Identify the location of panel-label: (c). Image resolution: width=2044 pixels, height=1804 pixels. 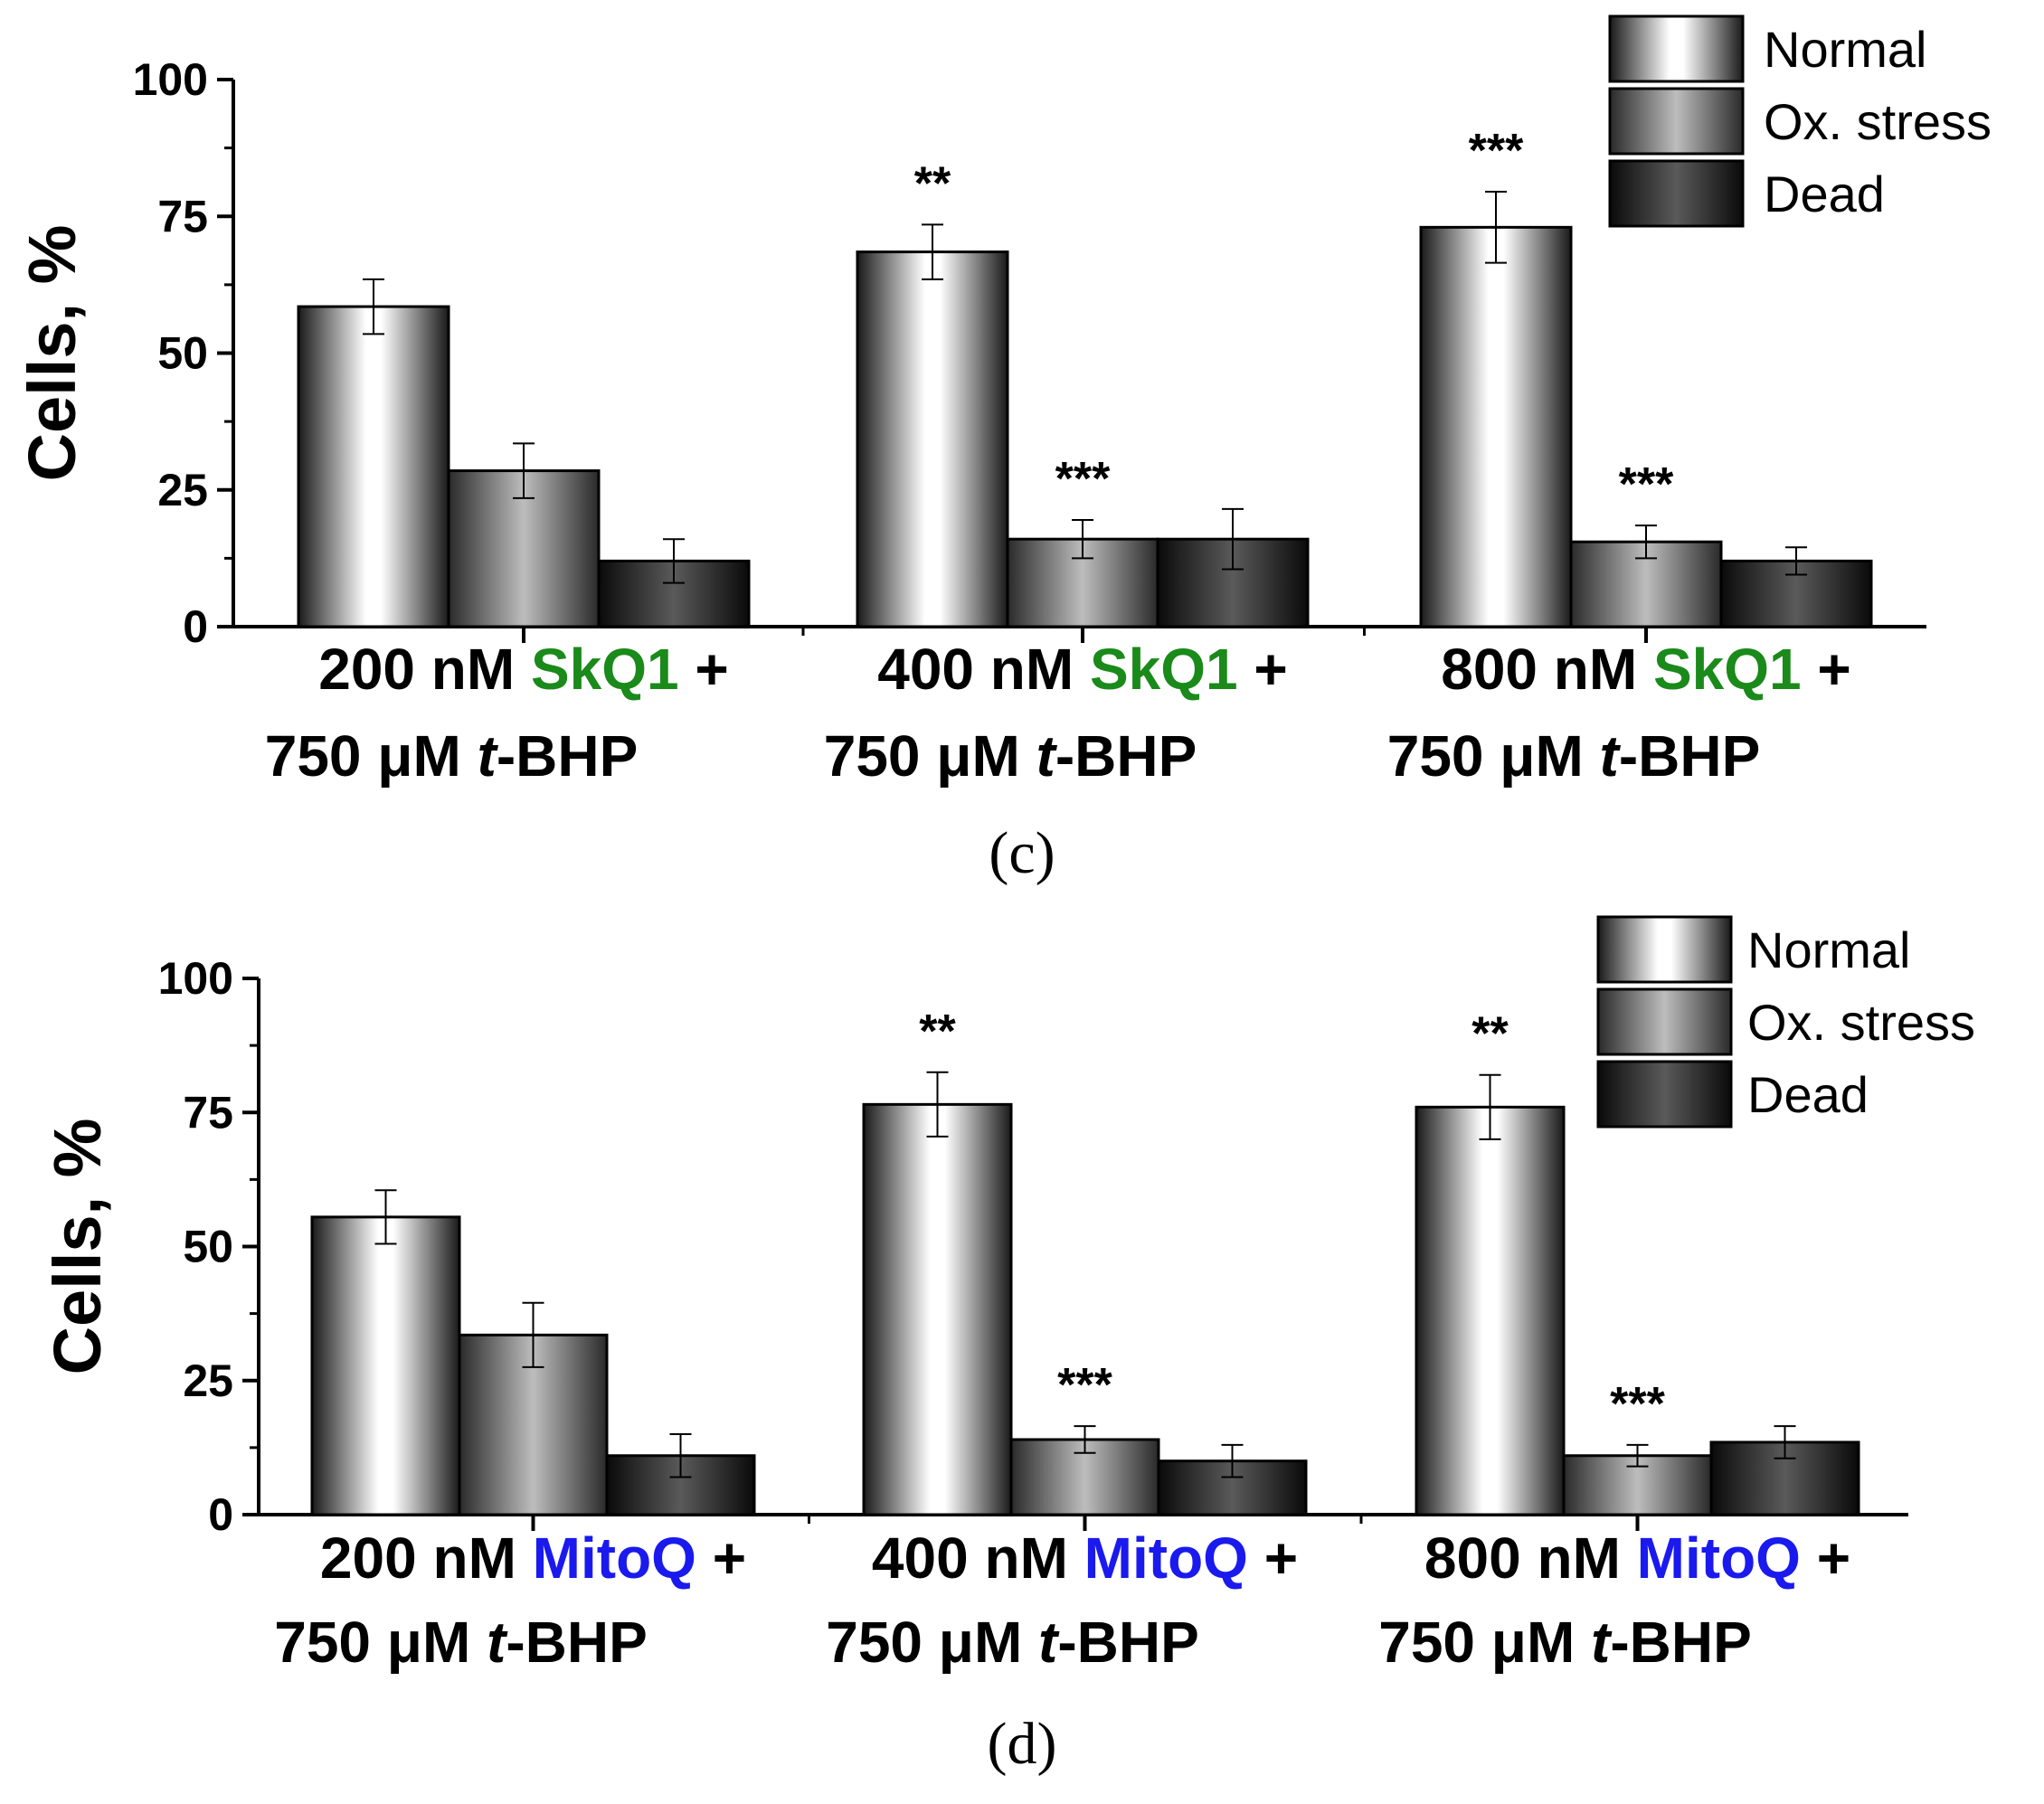
(1022, 853).